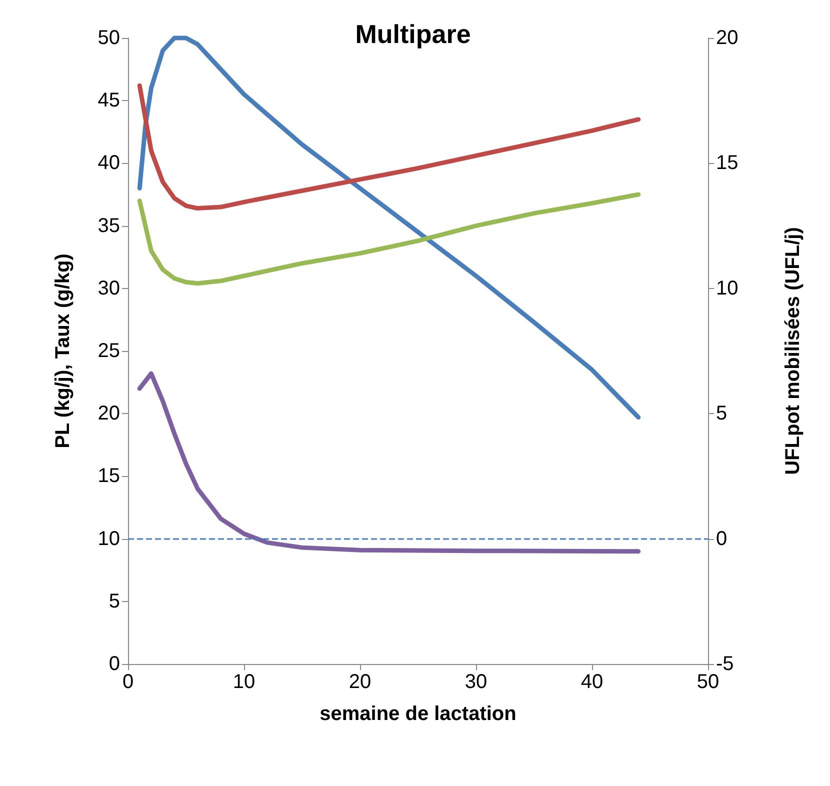 This screenshot has height=786, width=830. What do you see at coordinates (418, 714) in the screenshot?
I see `x-axis-title: semaine de lactation` at bounding box center [418, 714].